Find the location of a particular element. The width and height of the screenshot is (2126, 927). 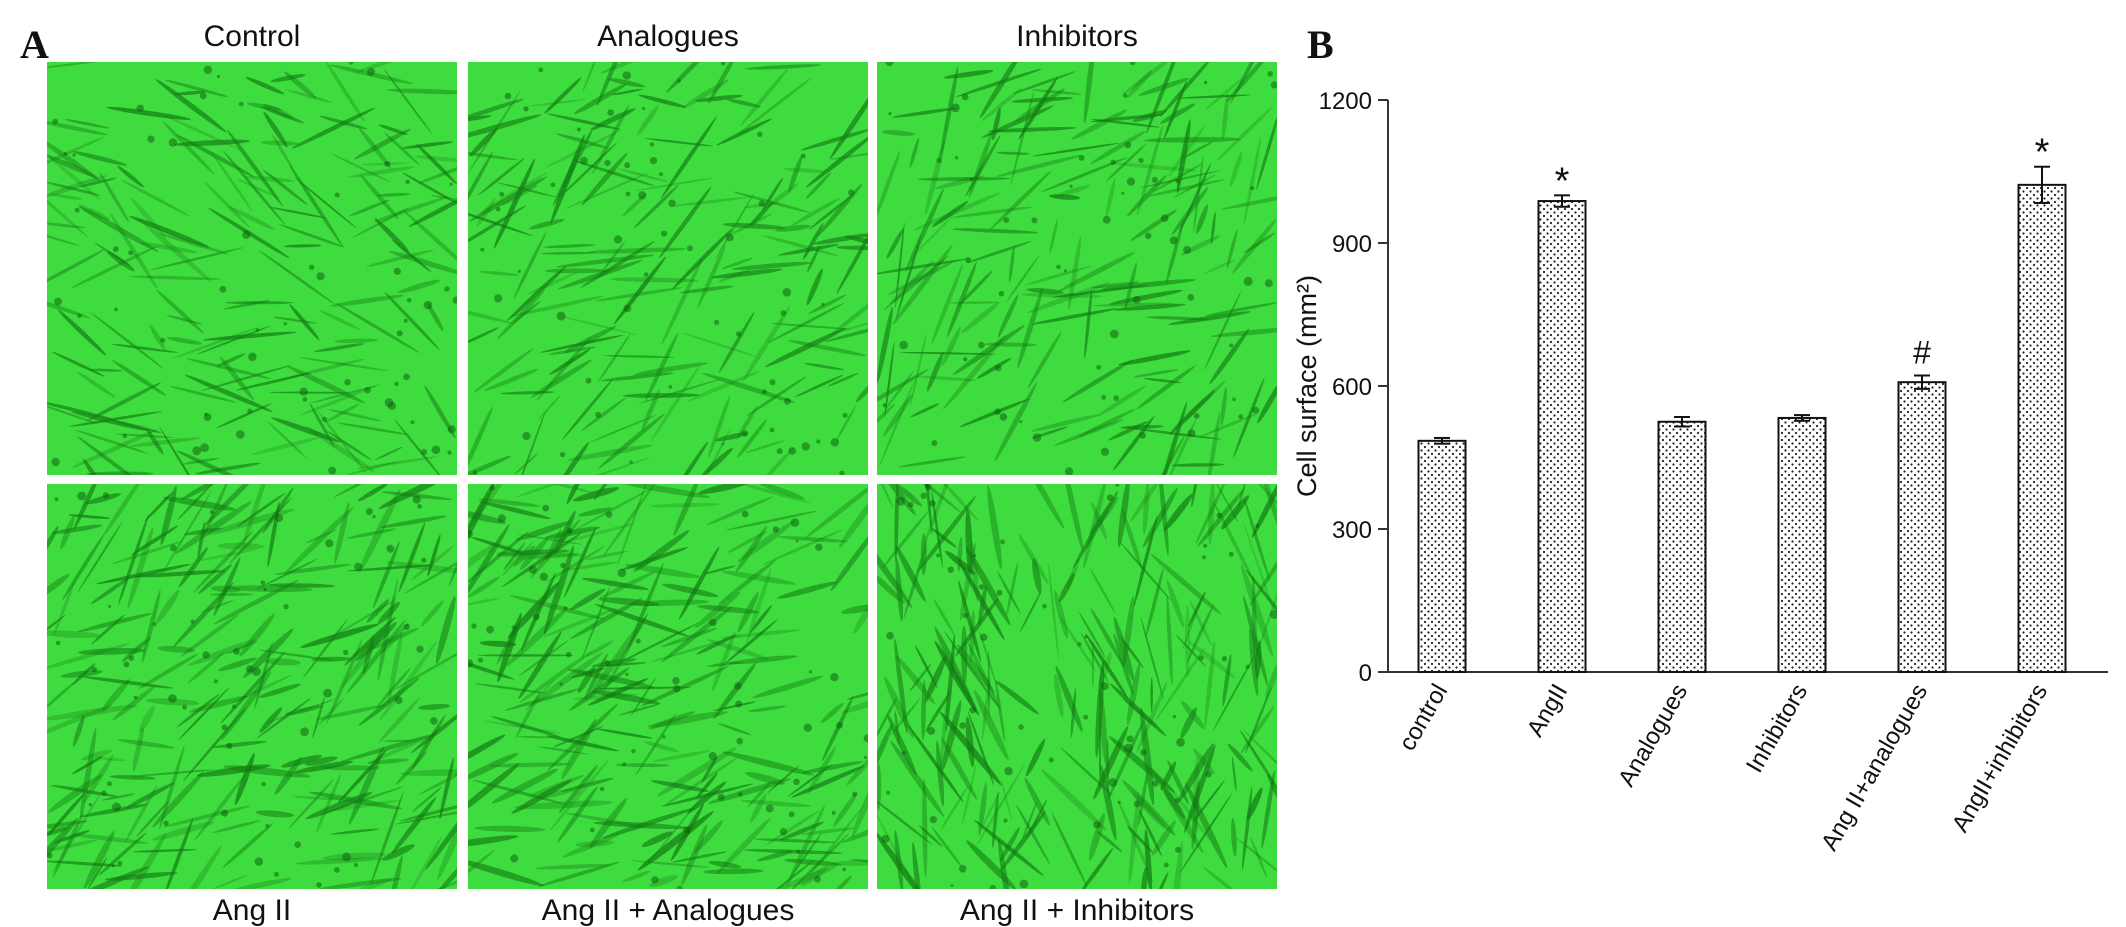

x-tick-label: Inhibitors is located at coordinates (1777, 729).